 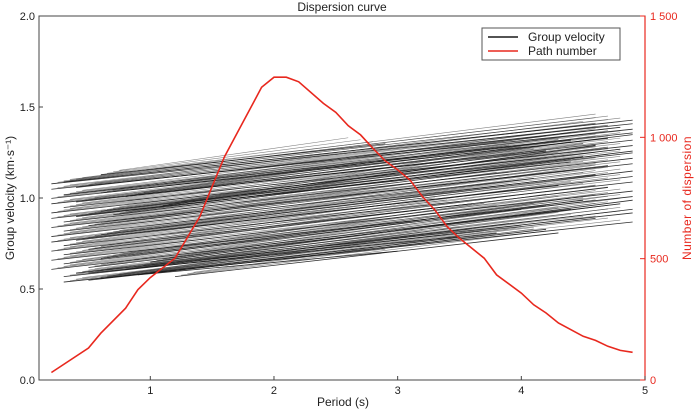 What do you see at coordinates (687, 198) in the screenshot?
I see `y2-axis-label: Number of dispersion` at bounding box center [687, 198].